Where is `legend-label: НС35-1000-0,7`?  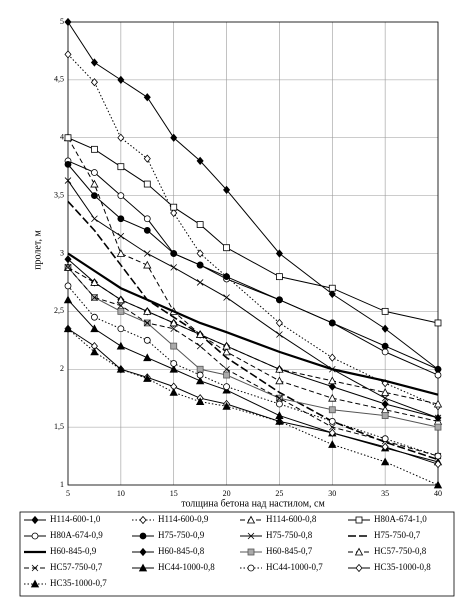
legend-label: НС35-1000-0,7 is located at coordinates (78, 583).